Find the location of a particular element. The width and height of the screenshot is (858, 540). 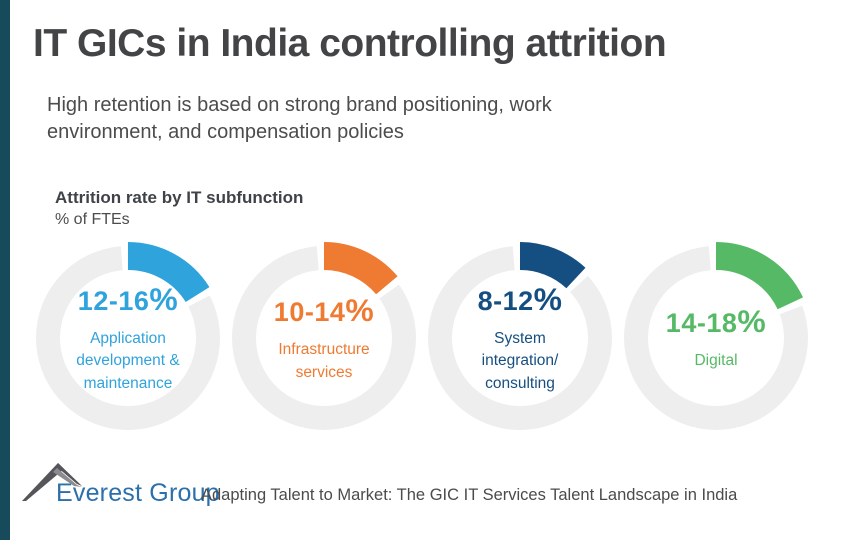

donut-value-range: 12-16 is located at coordinates (113, 300).